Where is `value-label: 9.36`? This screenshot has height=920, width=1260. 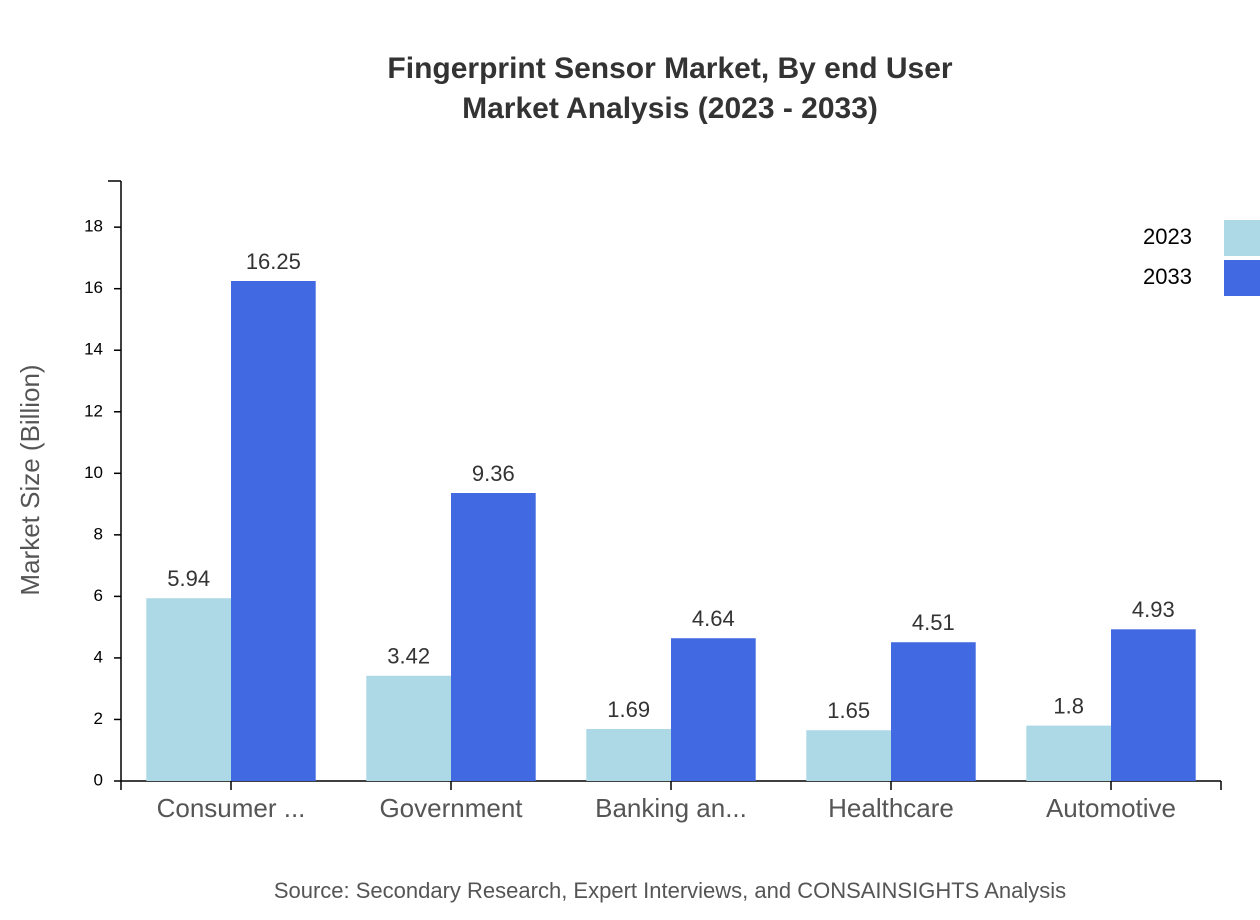 value-label: 9.36 is located at coordinates (493, 473).